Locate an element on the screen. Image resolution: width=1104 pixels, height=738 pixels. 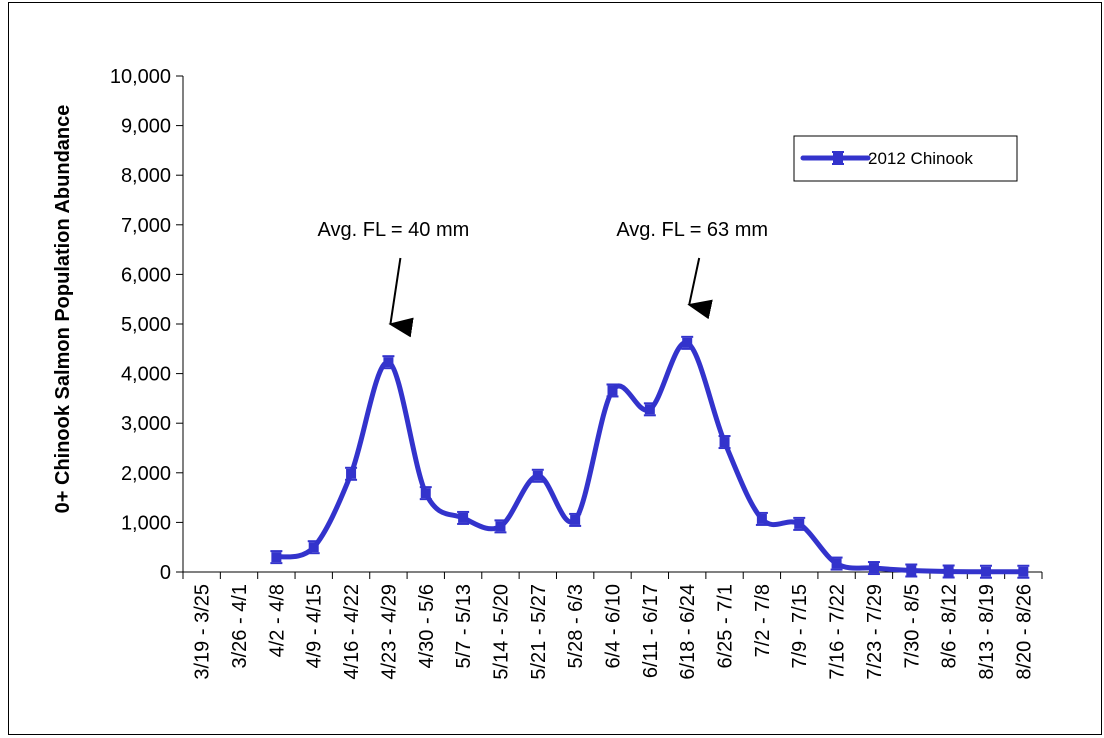
x-tick-label: 5/7 - 5/13 is located at coordinates (464, 626).